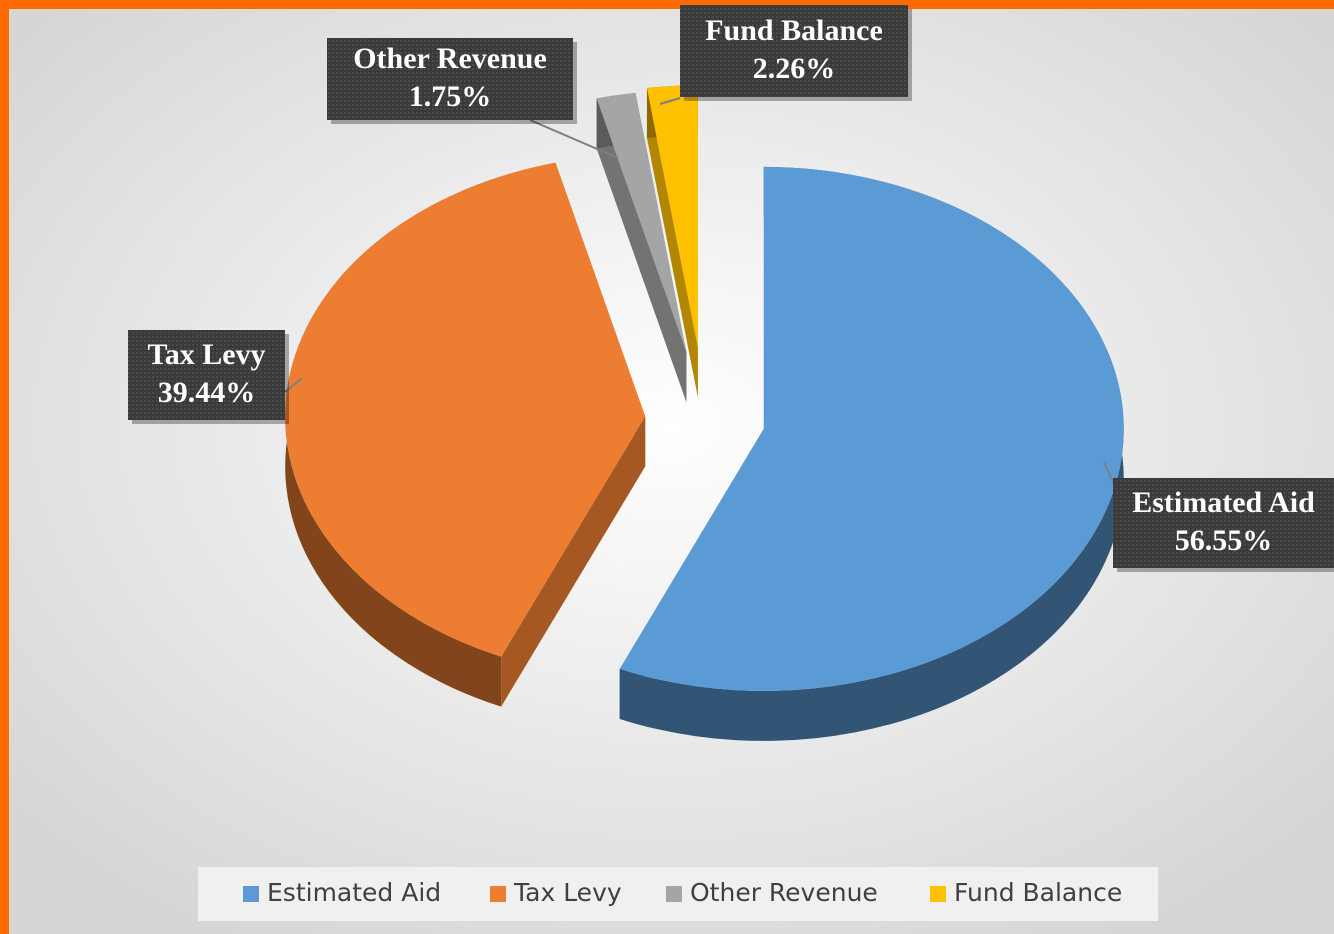  Describe the element at coordinates (794, 30) in the screenshot. I see `data-label-category: Fund Balance` at that location.